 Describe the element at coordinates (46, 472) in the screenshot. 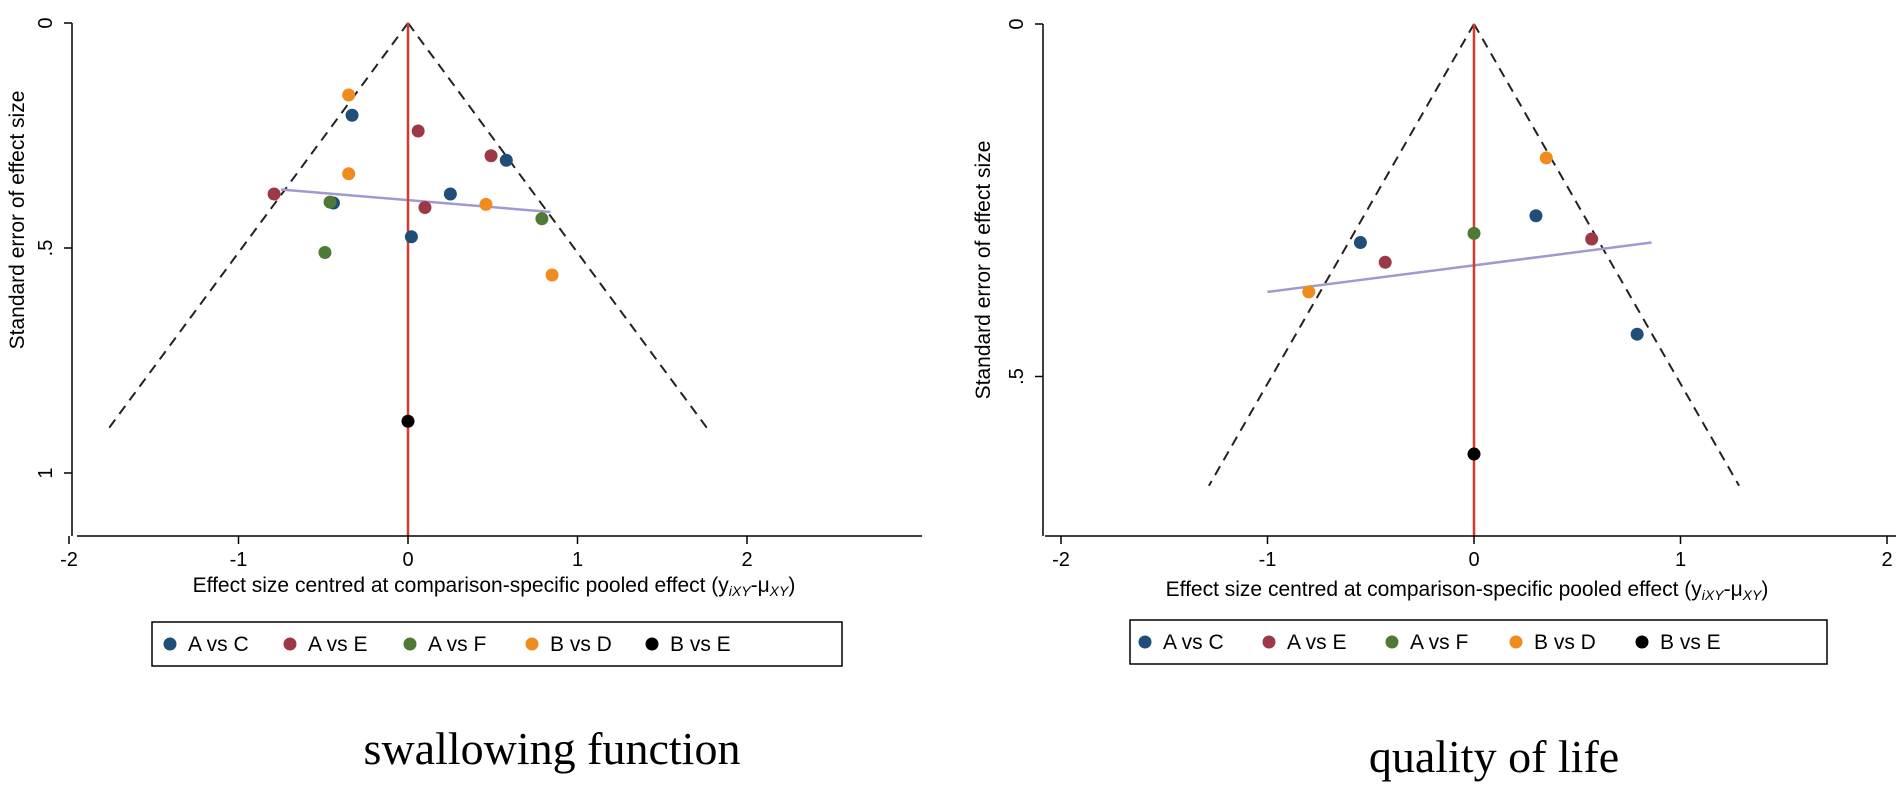

I see `y-tick-label: 1` at that location.